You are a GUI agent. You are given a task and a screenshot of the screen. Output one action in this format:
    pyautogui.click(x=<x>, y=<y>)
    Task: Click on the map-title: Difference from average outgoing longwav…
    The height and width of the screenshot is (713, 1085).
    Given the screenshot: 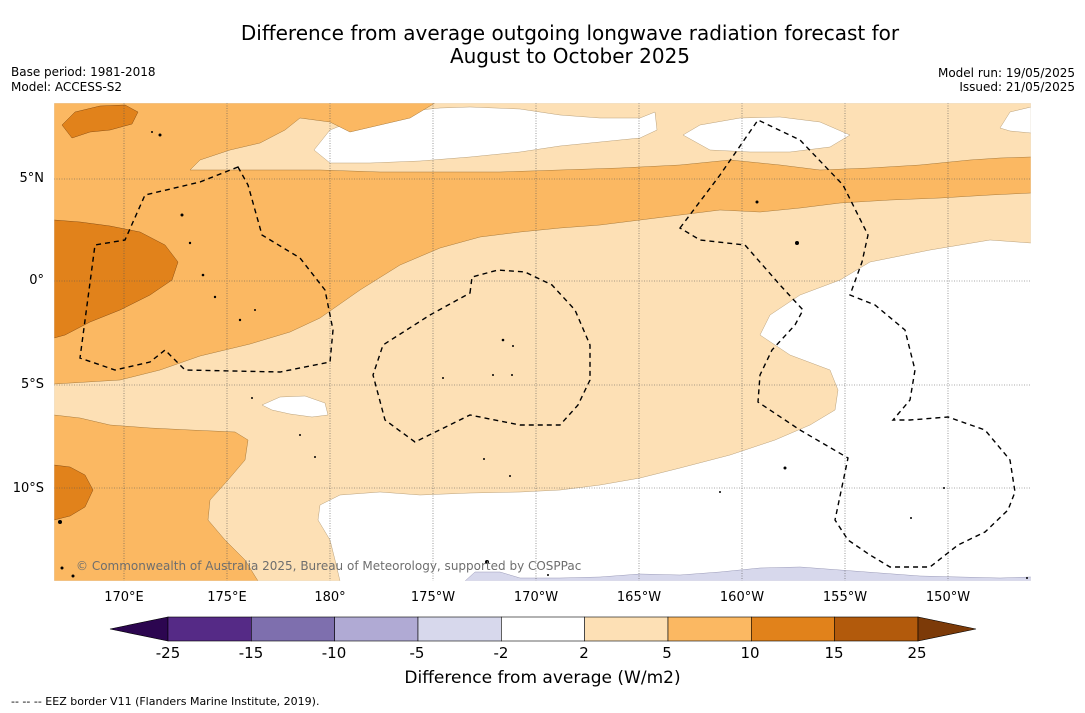 What is the action you would take?
    pyautogui.click(x=542, y=45)
    